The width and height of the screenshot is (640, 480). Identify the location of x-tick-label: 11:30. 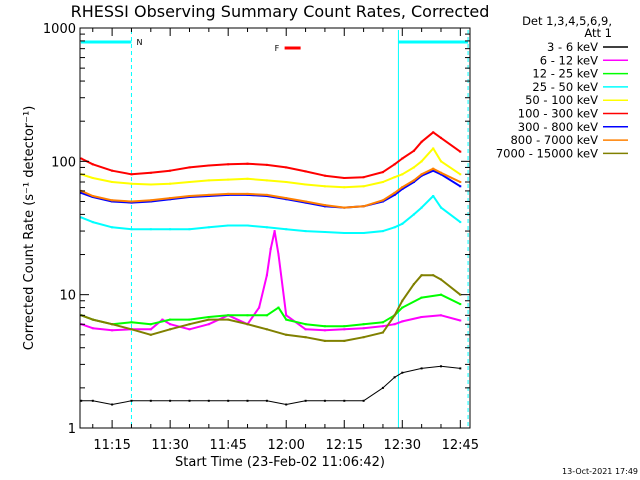
(169, 445).